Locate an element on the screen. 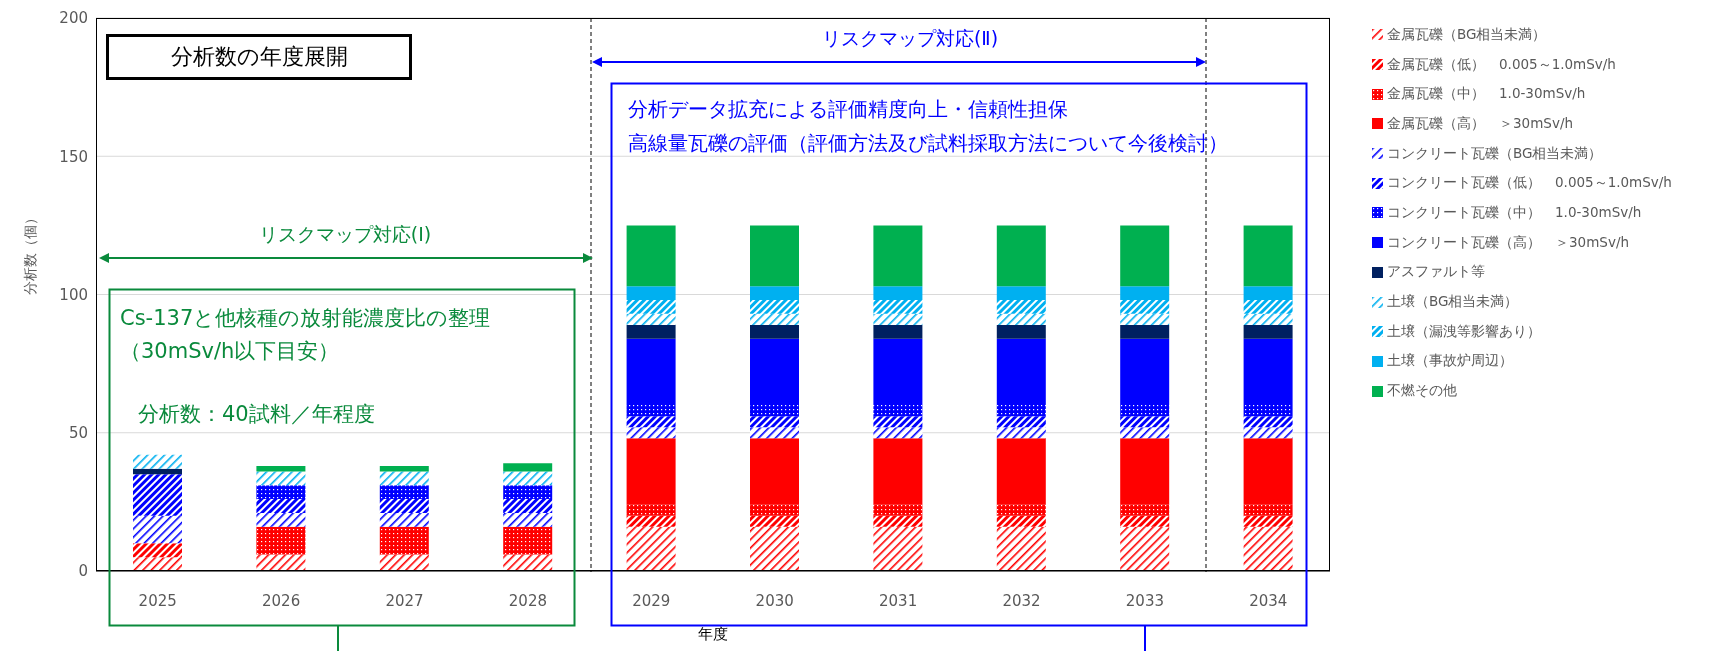  y-tick-label: 50 is located at coordinates (78, 433).